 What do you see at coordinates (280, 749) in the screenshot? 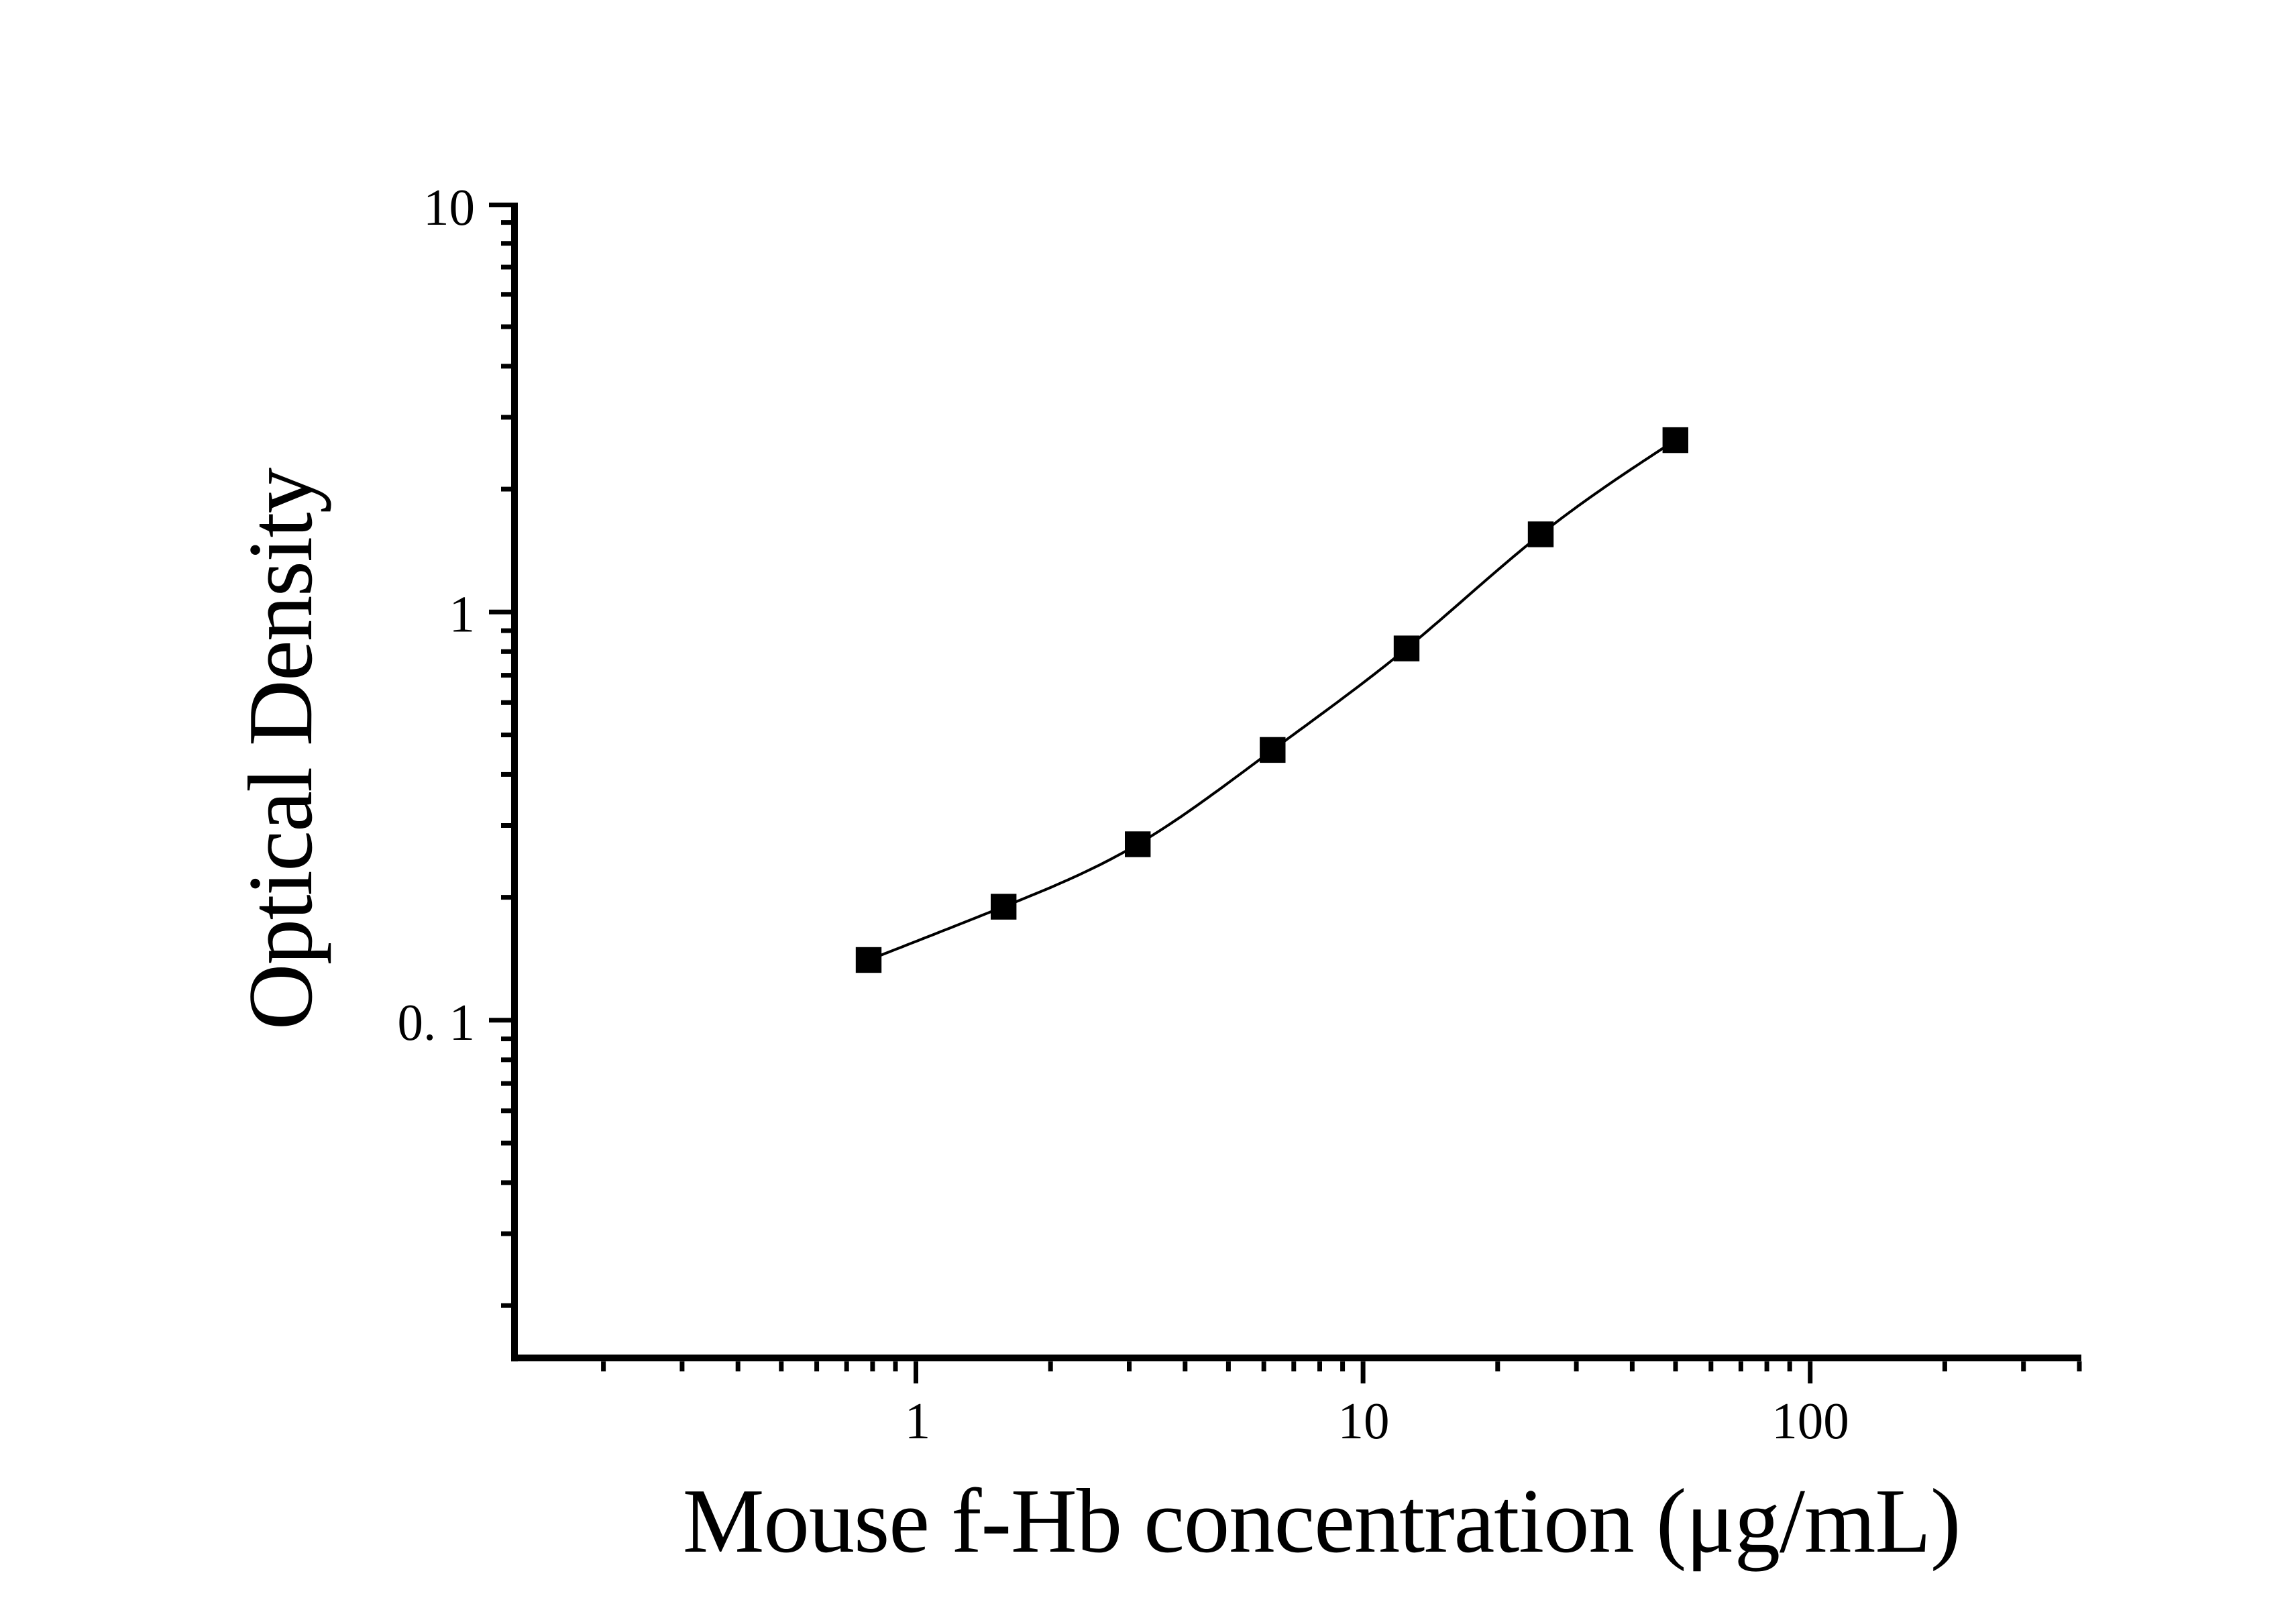
I see `svg-text: Optical Density` at bounding box center [280, 749].